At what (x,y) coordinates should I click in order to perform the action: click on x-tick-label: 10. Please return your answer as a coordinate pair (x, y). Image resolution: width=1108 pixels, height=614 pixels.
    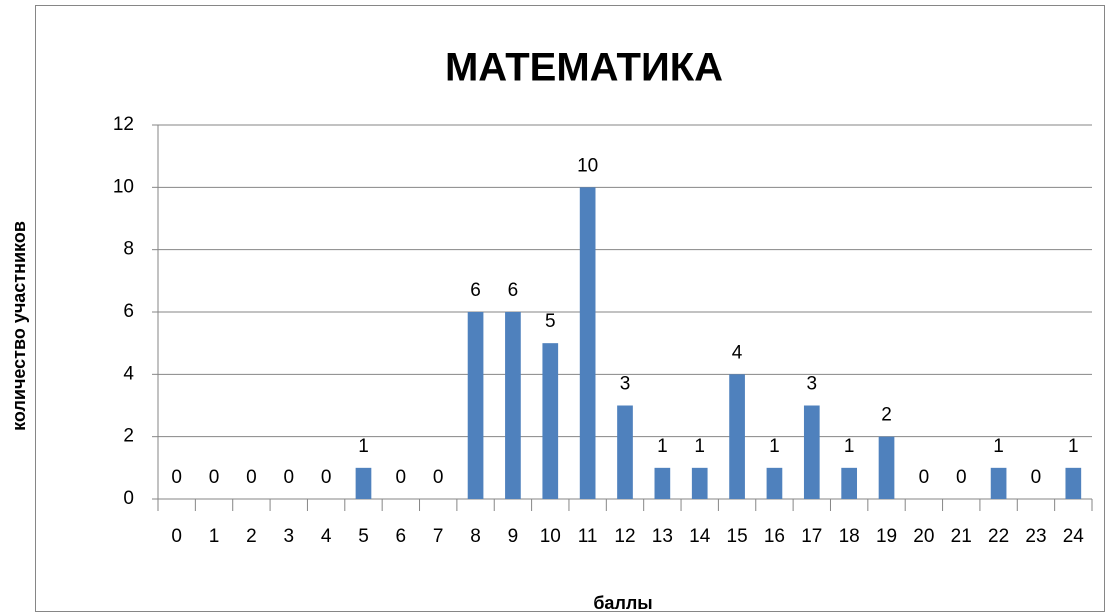
    Looking at the image, I should click on (550, 536).